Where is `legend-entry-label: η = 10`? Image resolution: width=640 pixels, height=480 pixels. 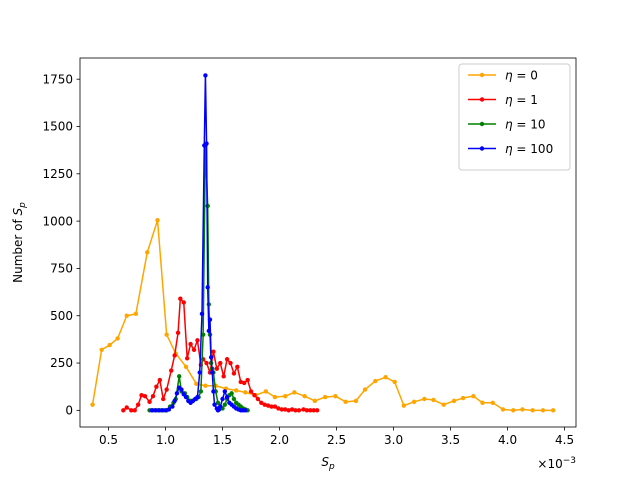
legend-entry-label: η = 10 is located at coordinates (525, 124).